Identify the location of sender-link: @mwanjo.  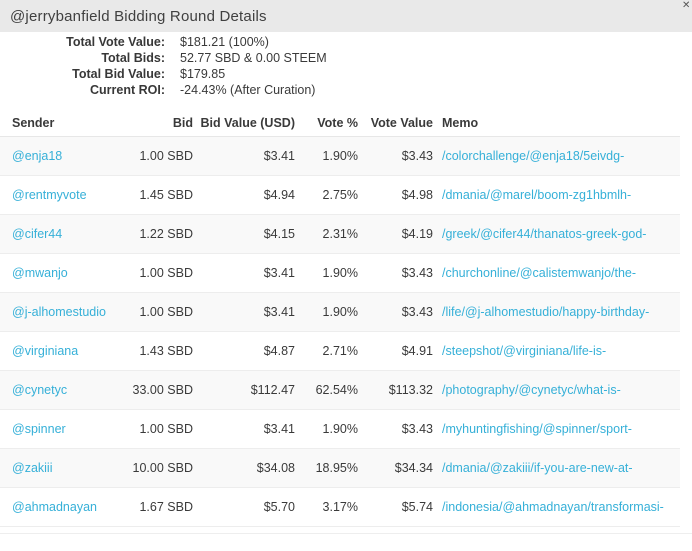
(40, 272).